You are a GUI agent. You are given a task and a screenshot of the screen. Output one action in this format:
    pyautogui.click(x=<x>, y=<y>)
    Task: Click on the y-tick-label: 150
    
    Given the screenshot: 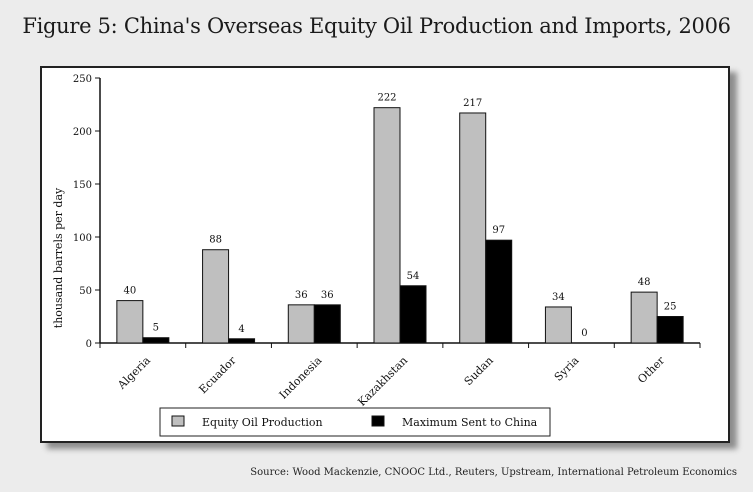 What is the action you would take?
    pyautogui.click(x=82, y=185)
    